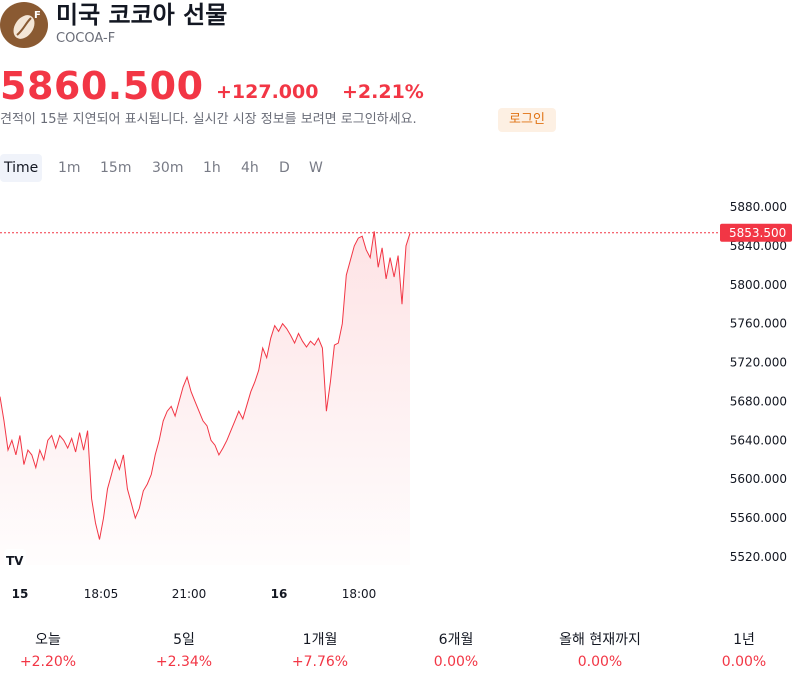 The height and width of the screenshot is (682, 800). I want to click on period-value: +7.76%, so click(320, 662).